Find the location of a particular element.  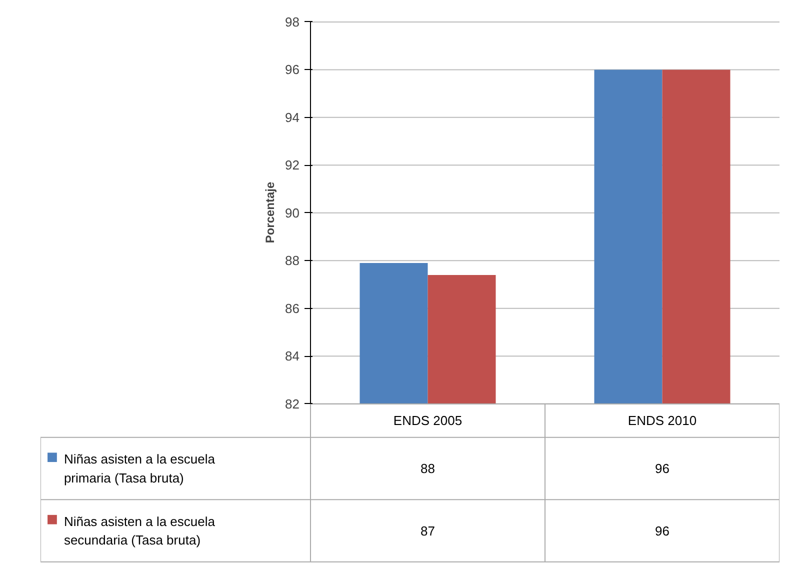

legend-label: Niñas asisten a la escuela primaria (Tasa bruta) is located at coordinates (140, 469).